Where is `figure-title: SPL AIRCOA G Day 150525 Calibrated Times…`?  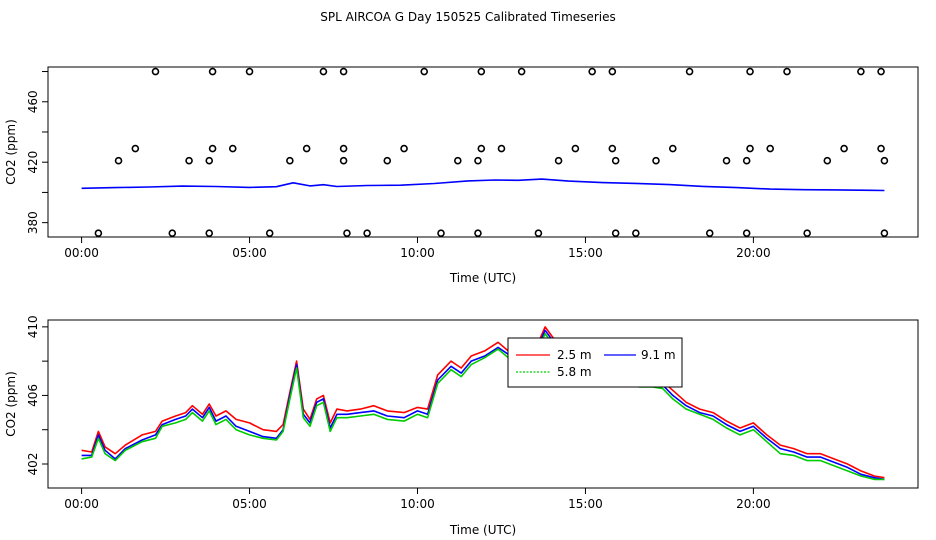
figure-title: SPL AIRCOA G Day 150525 Calibrated Times… is located at coordinates (467, 17).